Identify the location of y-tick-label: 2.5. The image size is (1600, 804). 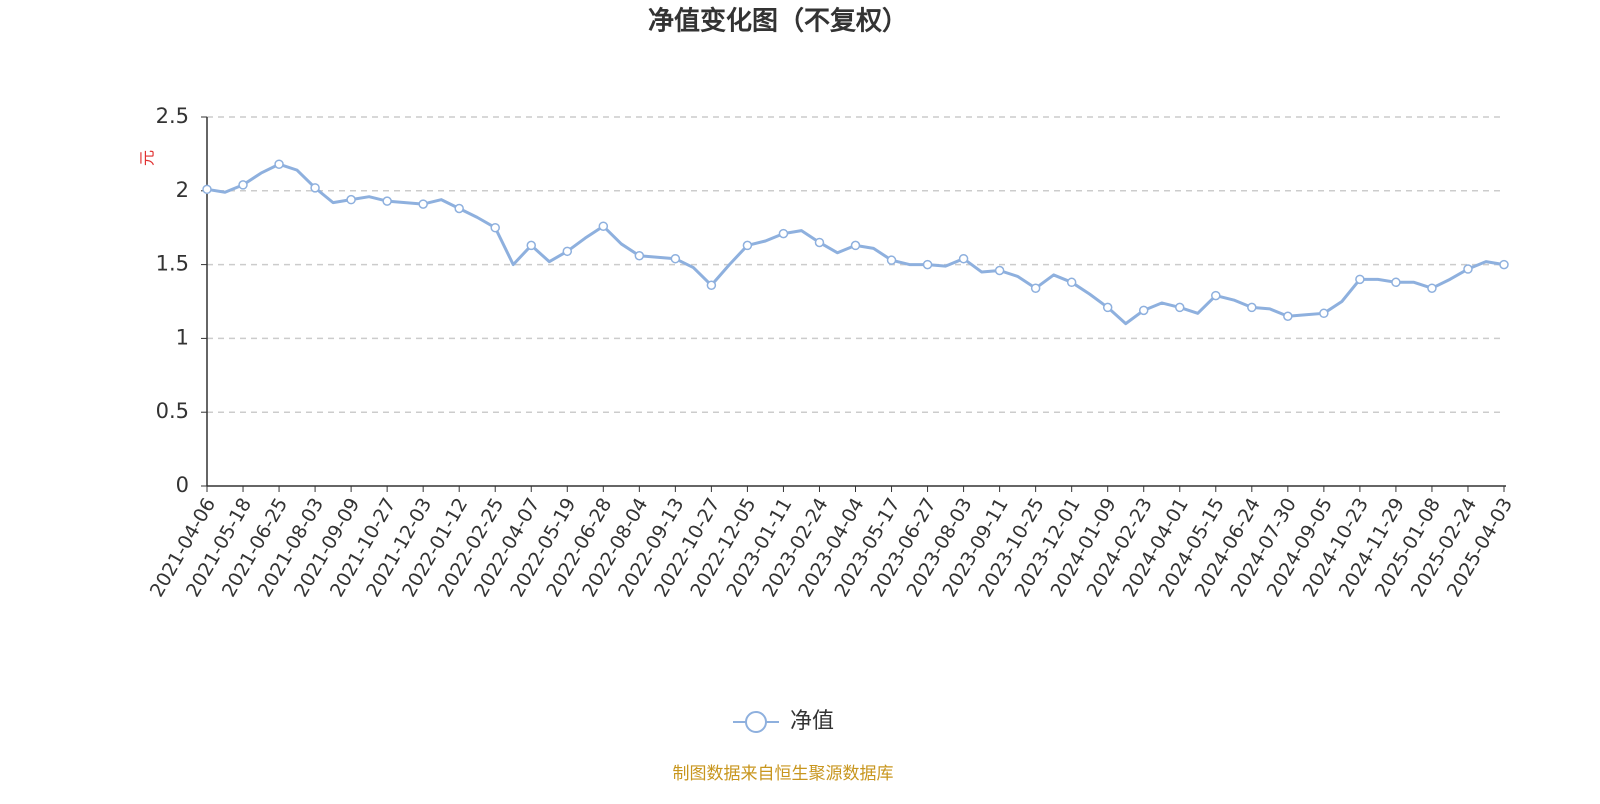
(172, 116).